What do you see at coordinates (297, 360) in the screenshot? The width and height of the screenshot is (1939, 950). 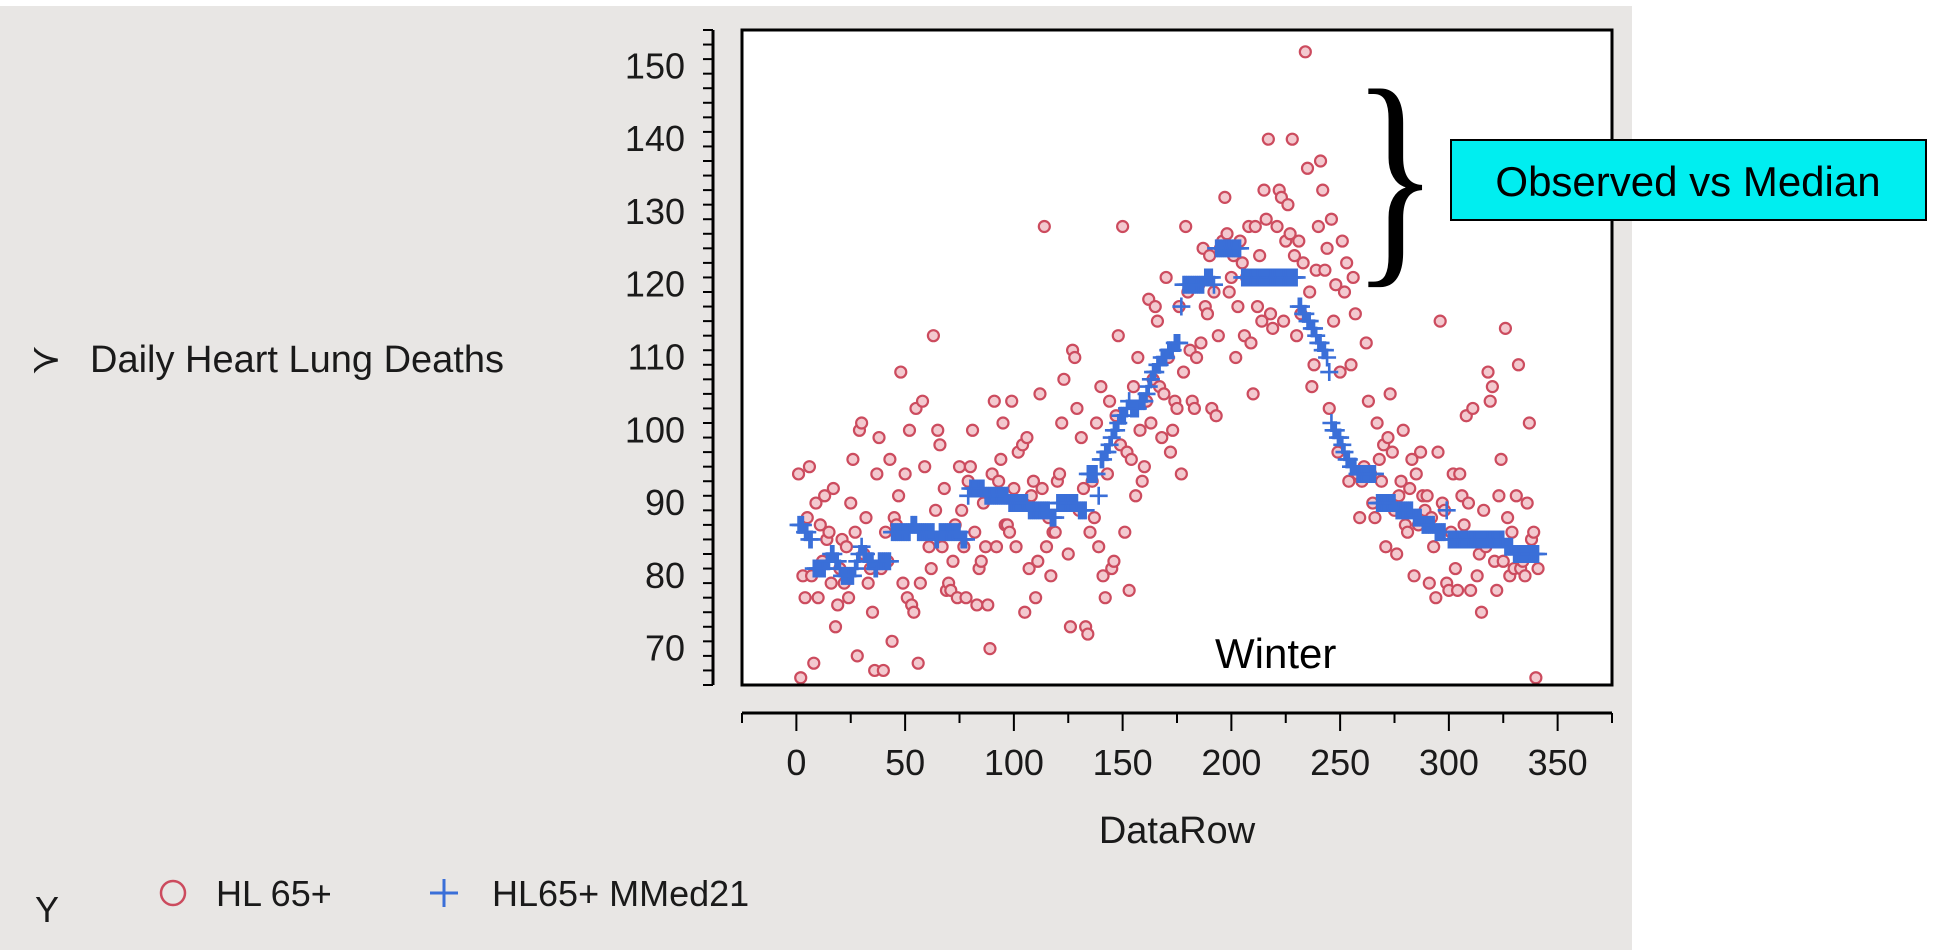 I see `y-axis-title: Daily Heart Lung Deaths` at bounding box center [297, 360].